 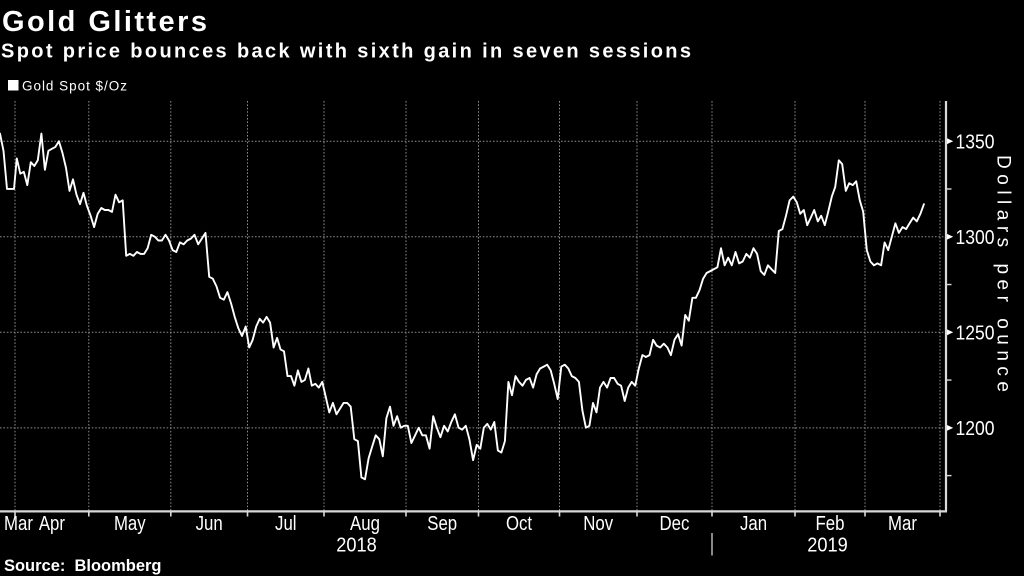 What do you see at coordinates (598, 524) in the screenshot?
I see `svg-text: Nov` at bounding box center [598, 524].